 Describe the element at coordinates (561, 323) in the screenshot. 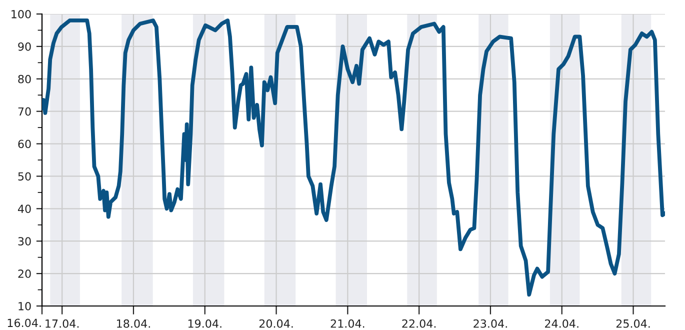

I see `x-tick-label: 24.04.` at that location.